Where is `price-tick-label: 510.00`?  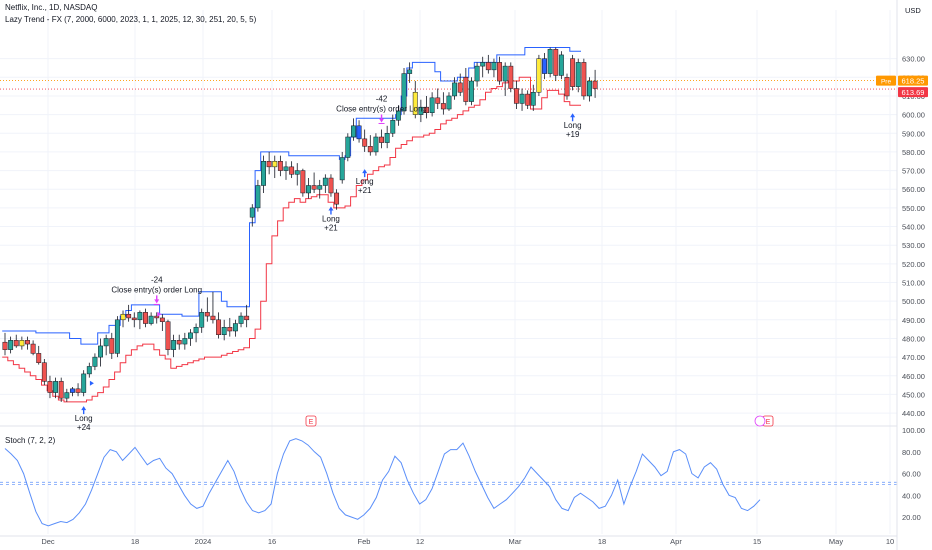
price-tick-label: 510.00 is located at coordinates (913, 283).